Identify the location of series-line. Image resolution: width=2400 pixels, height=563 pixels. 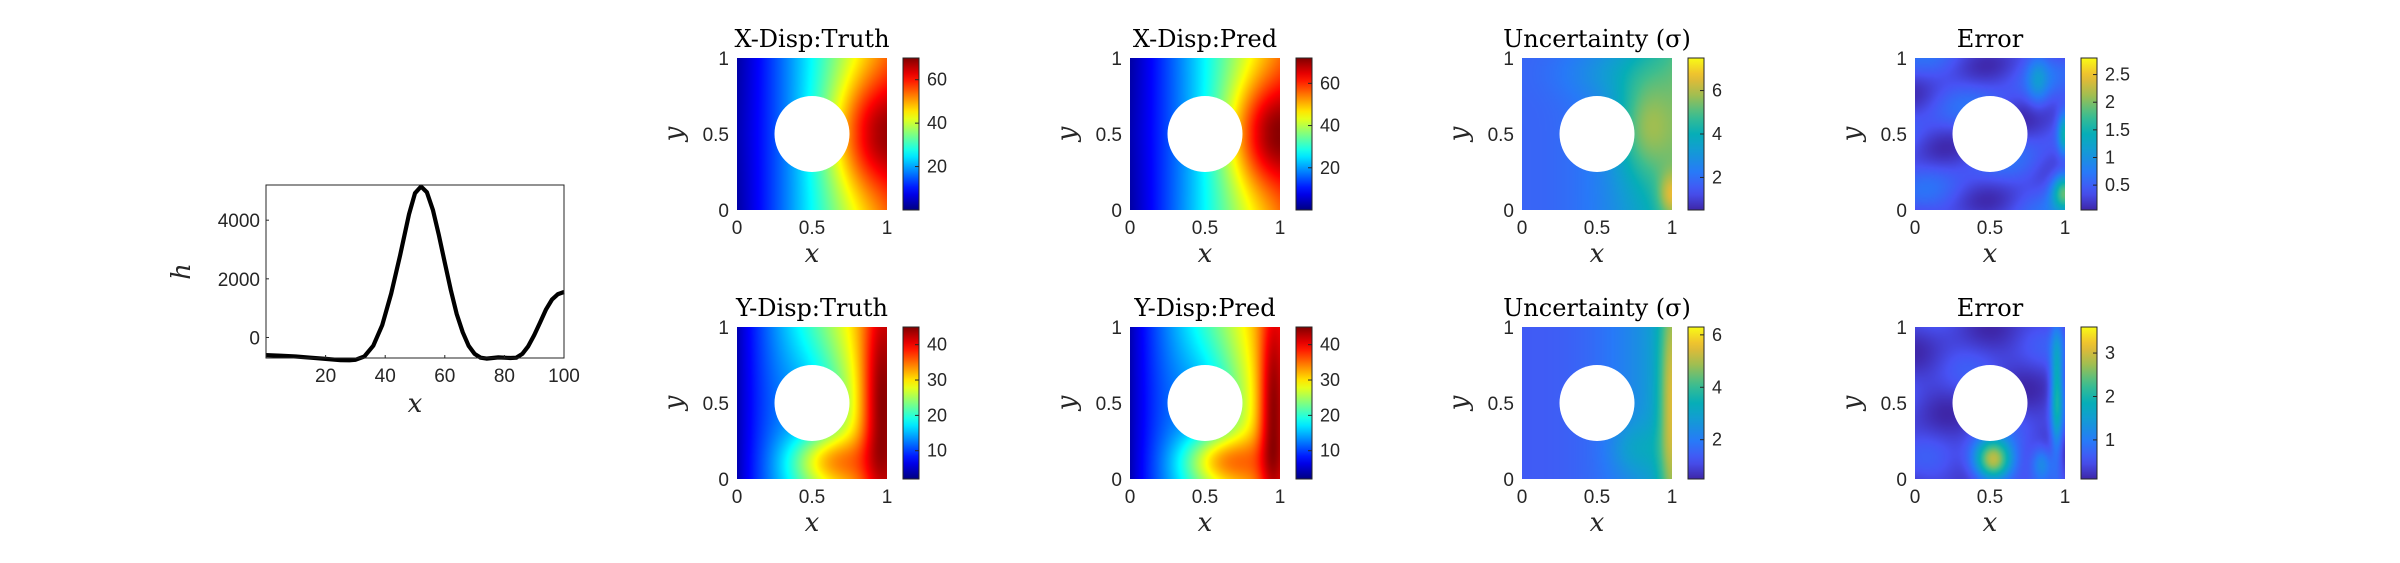
(415, 273).